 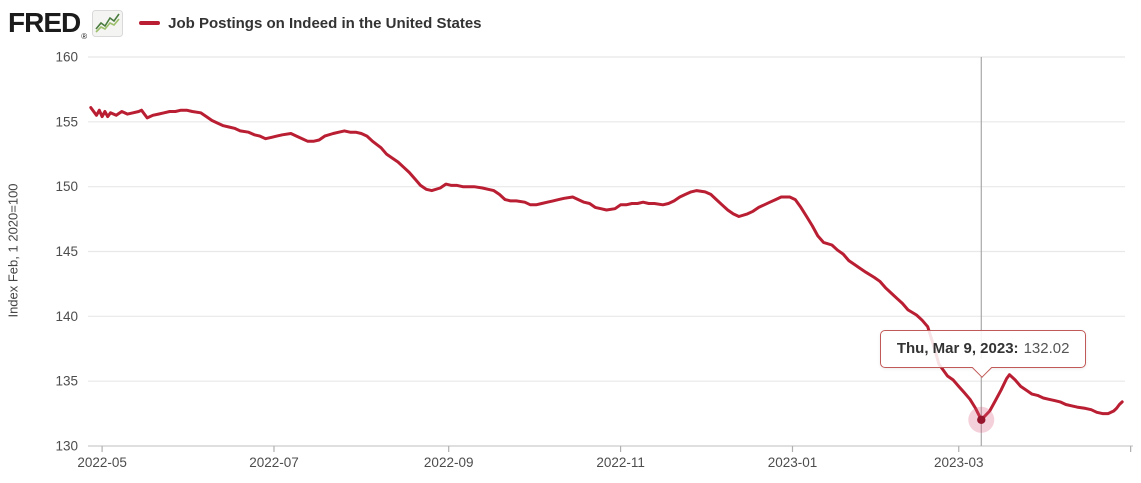 What do you see at coordinates (66, 57) in the screenshot?
I see `y-tick-label: 160` at bounding box center [66, 57].